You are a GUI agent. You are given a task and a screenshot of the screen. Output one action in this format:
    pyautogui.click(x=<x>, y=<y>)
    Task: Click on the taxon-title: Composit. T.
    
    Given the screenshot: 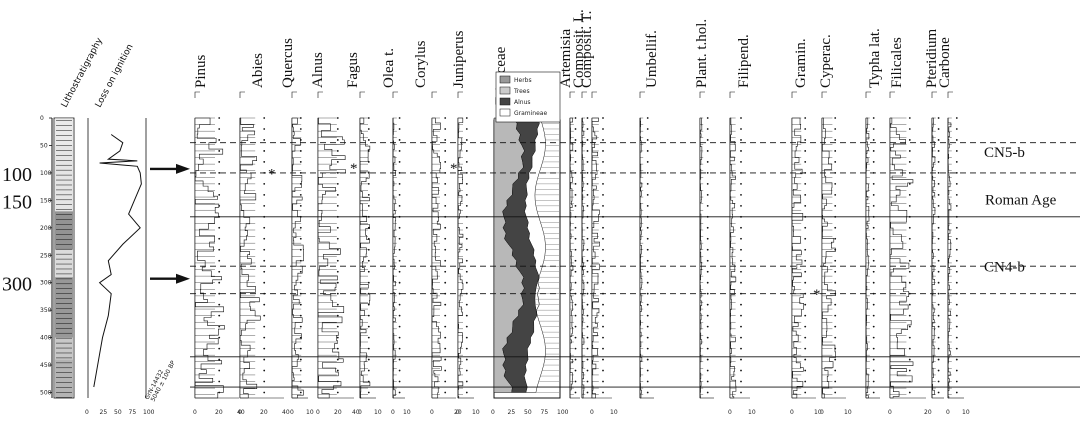 What is the action you would take?
    pyautogui.click(x=587, y=49)
    